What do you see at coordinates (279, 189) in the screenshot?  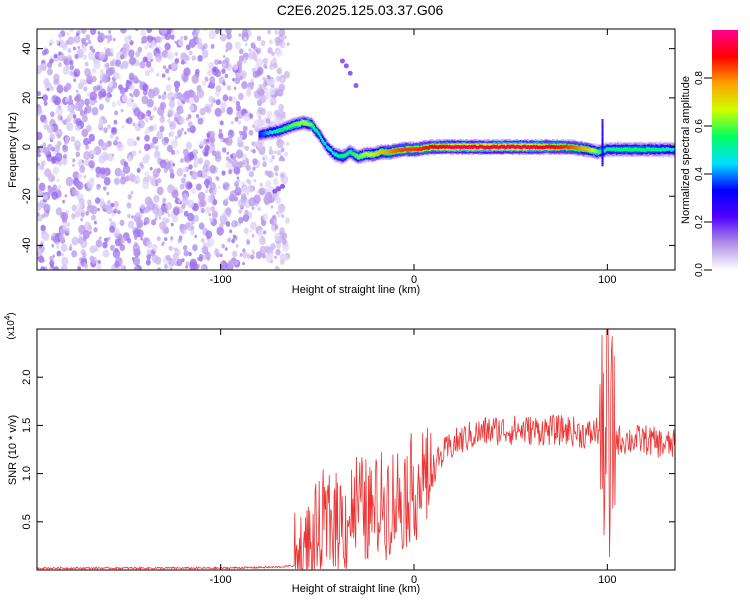 I see `stray-point` at bounding box center [279, 189].